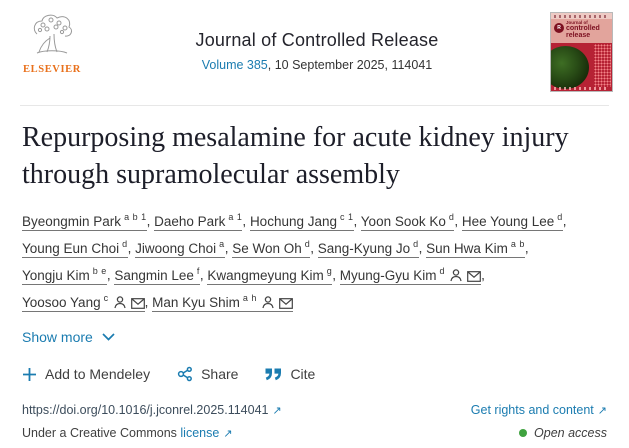  Describe the element at coordinates (190, 221) in the screenshot. I see `author-name: Daeho Park` at that location.